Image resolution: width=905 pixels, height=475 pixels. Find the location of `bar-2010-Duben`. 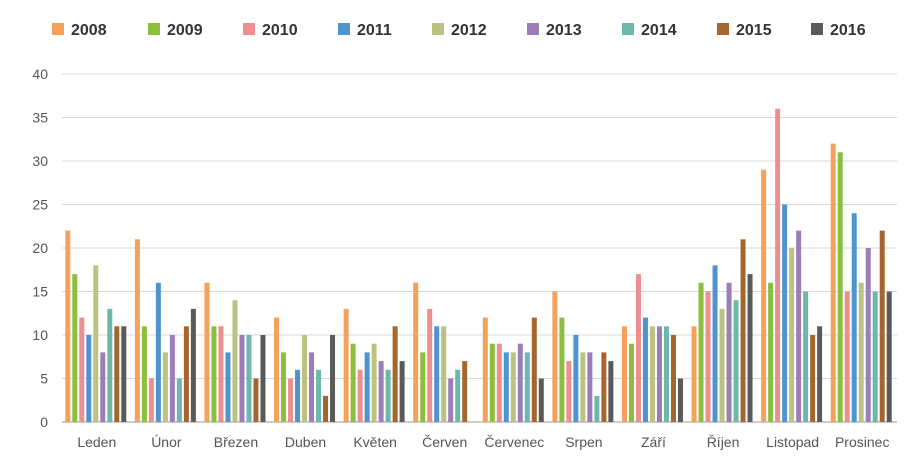

bar-2010-Duben is located at coordinates (291, 400).